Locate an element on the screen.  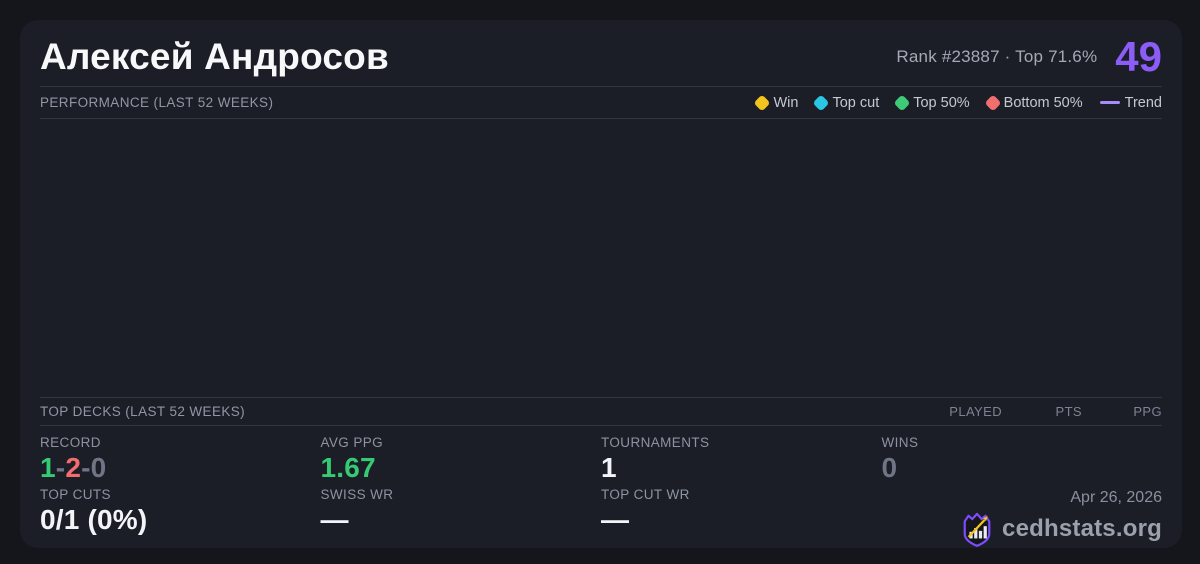
player-name: Алексей Андросов is located at coordinates (214, 56).